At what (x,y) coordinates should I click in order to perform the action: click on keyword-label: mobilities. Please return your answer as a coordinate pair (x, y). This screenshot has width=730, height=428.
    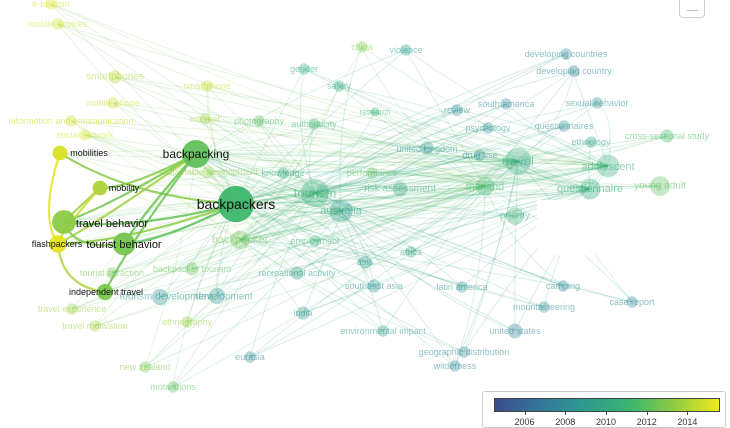
    Looking at the image, I should click on (89, 153).